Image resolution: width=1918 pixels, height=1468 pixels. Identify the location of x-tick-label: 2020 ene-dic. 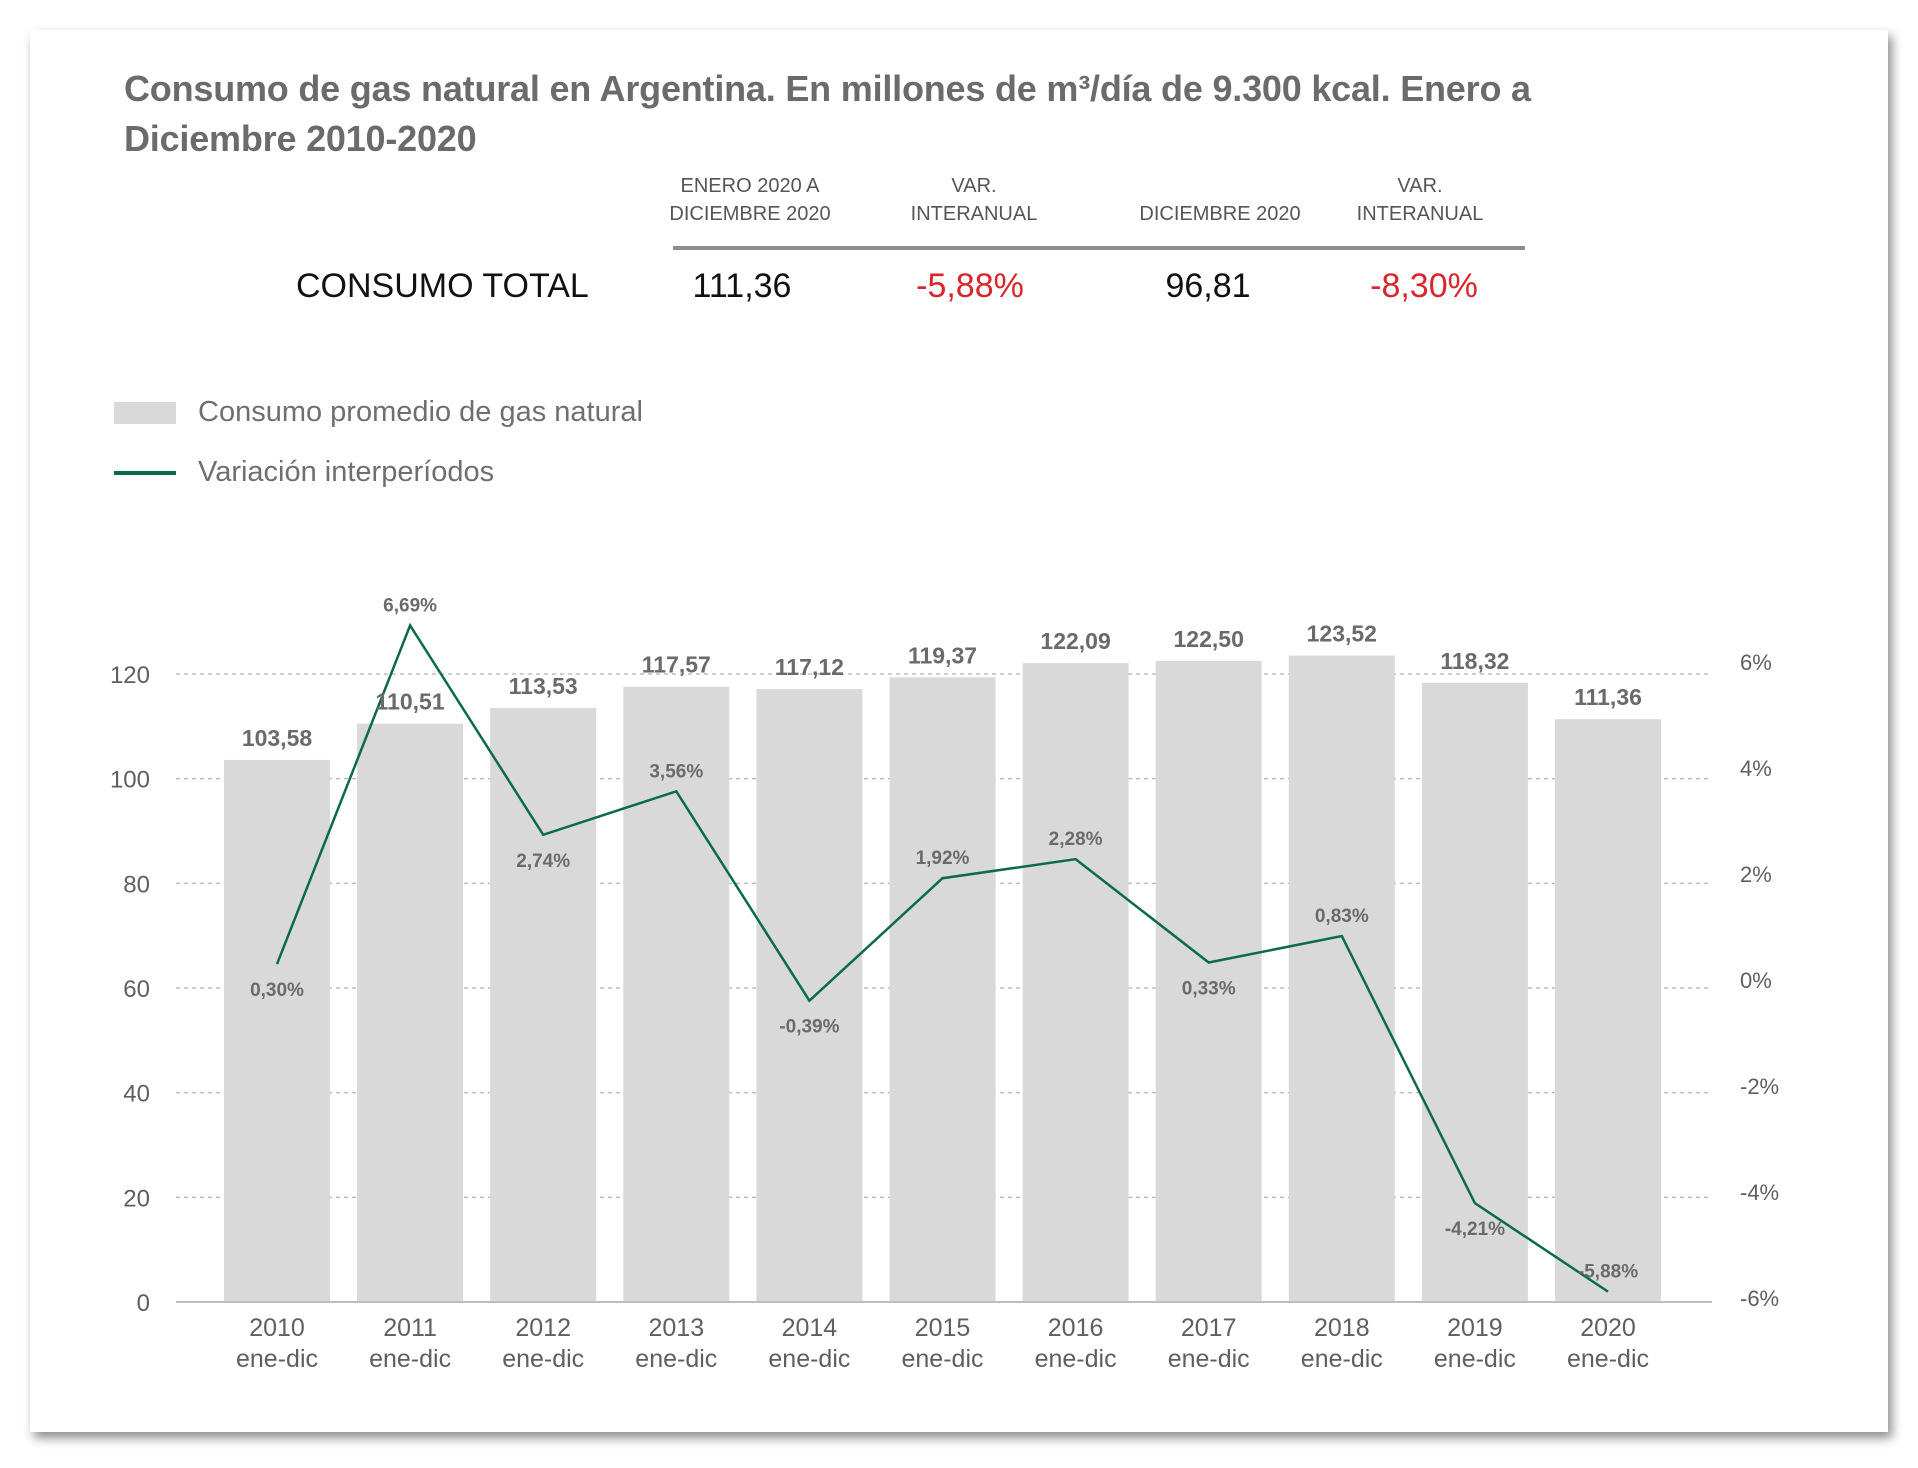
(1608, 1343).